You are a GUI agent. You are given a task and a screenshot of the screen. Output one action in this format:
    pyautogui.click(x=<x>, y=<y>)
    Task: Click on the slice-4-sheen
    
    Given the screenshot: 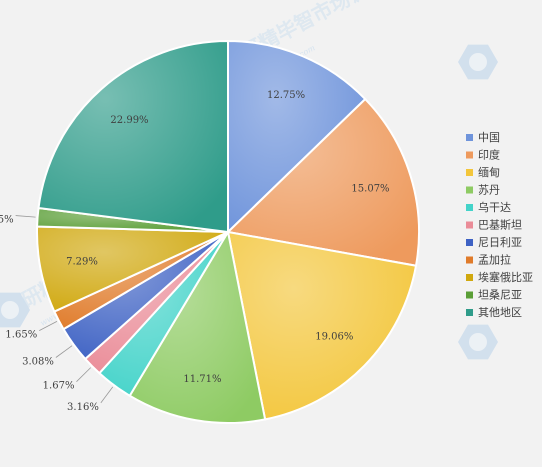 What is the action you would take?
    pyautogui.click(x=197, y=328)
    